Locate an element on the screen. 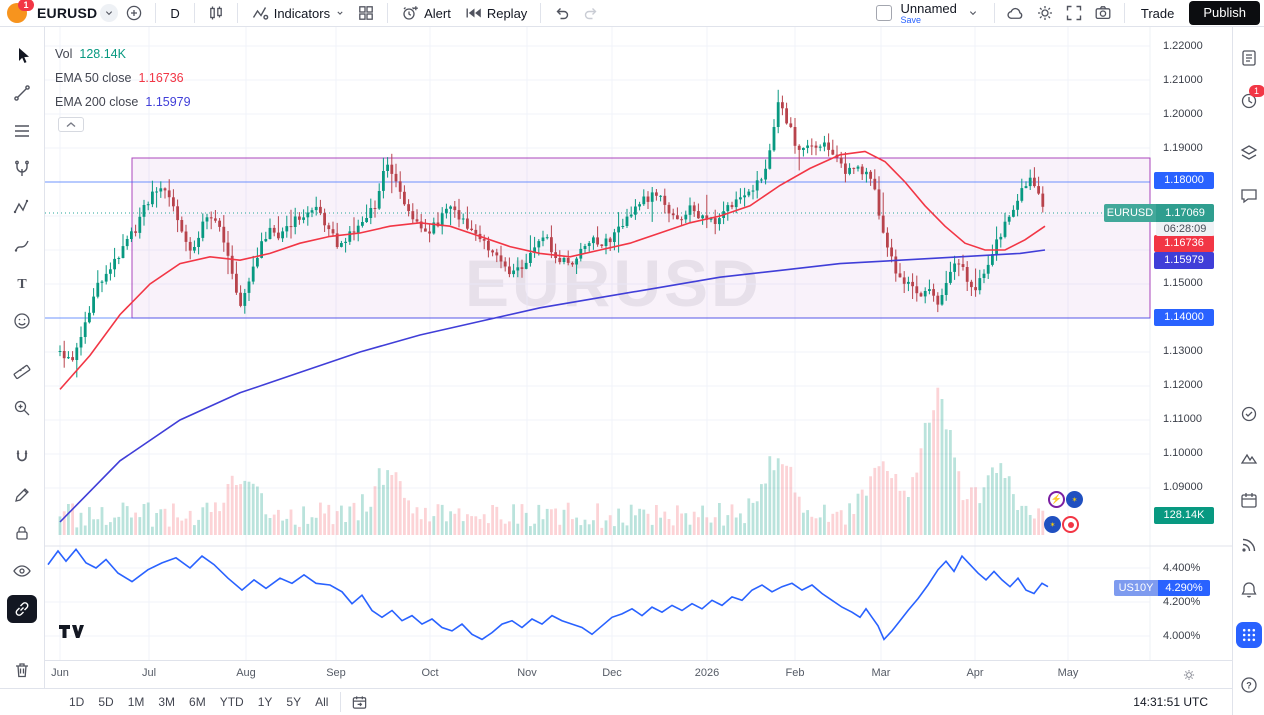  layout-grid-icon is located at coordinates (366, 13).